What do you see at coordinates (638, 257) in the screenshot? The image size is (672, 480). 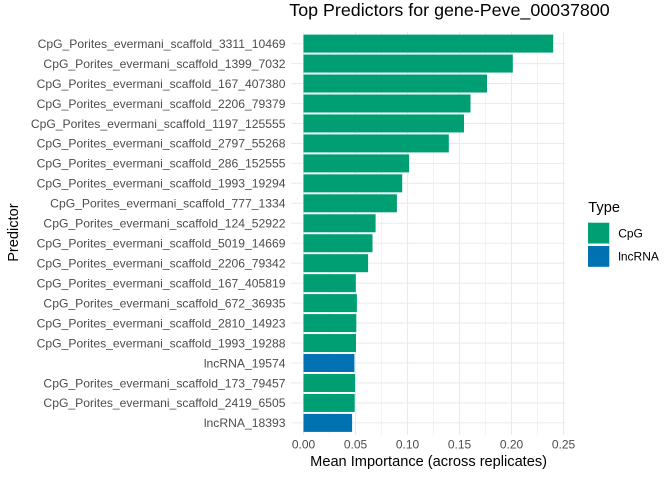 I see `svg-text: lncRNA` at bounding box center [638, 257].